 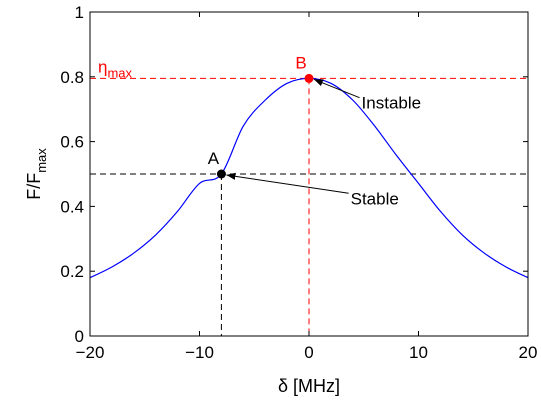 What do you see at coordinates (79, 336) in the screenshot?
I see `y-tick-label: 0` at bounding box center [79, 336].